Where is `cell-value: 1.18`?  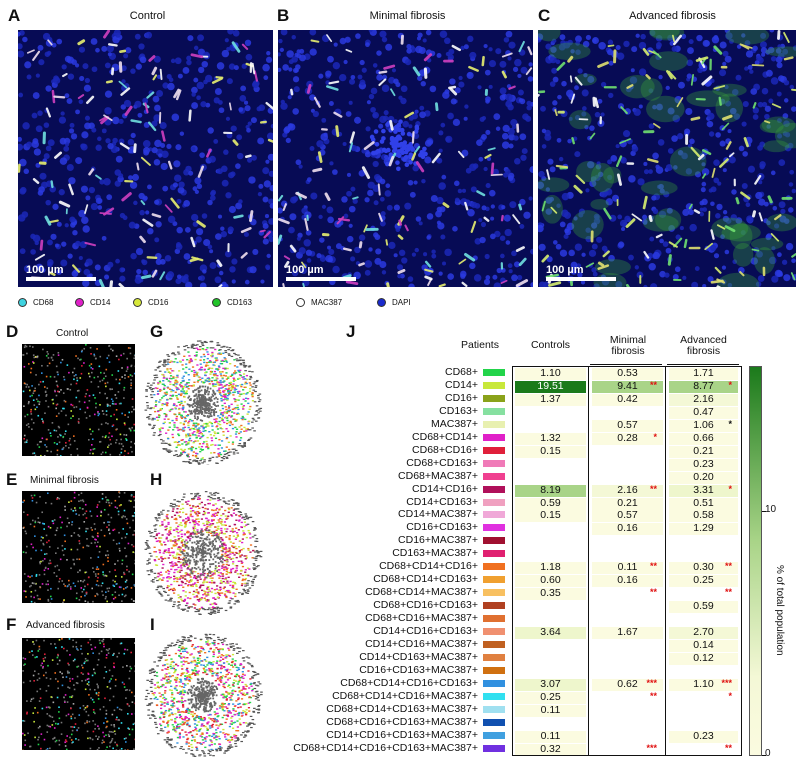 cell-value: 1.18 is located at coordinates (550, 567).